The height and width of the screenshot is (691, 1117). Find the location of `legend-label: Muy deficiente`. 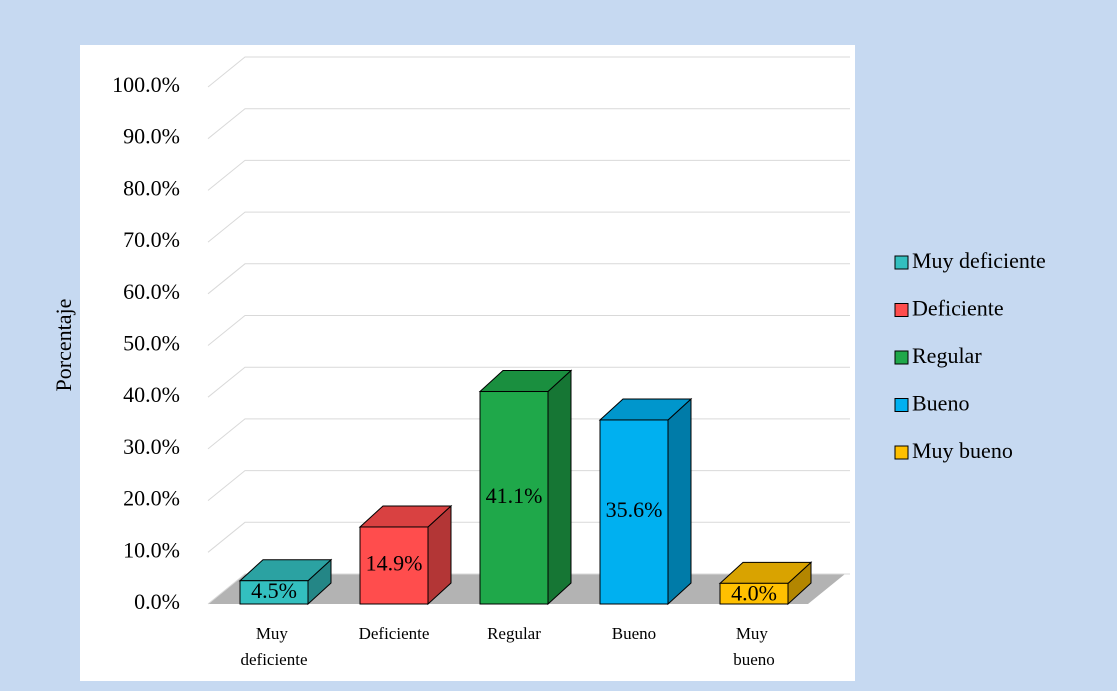

legend-label: Muy deficiente is located at coordinates (979, 260).